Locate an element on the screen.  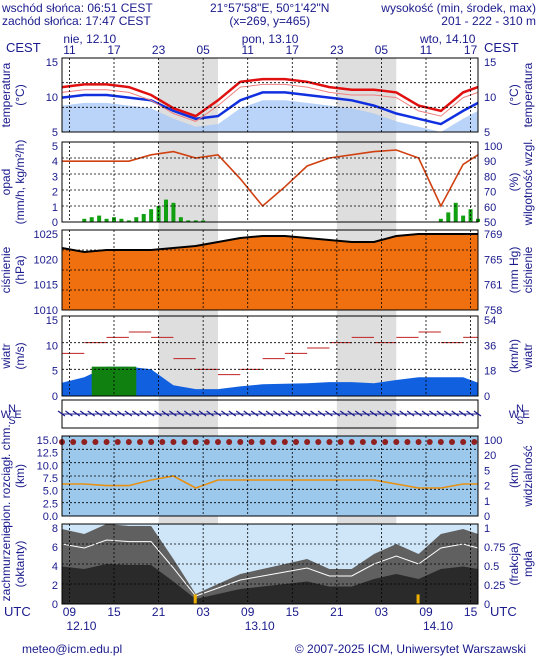
wind-tick-left-1: 10 is located at coordinates (52, 346).